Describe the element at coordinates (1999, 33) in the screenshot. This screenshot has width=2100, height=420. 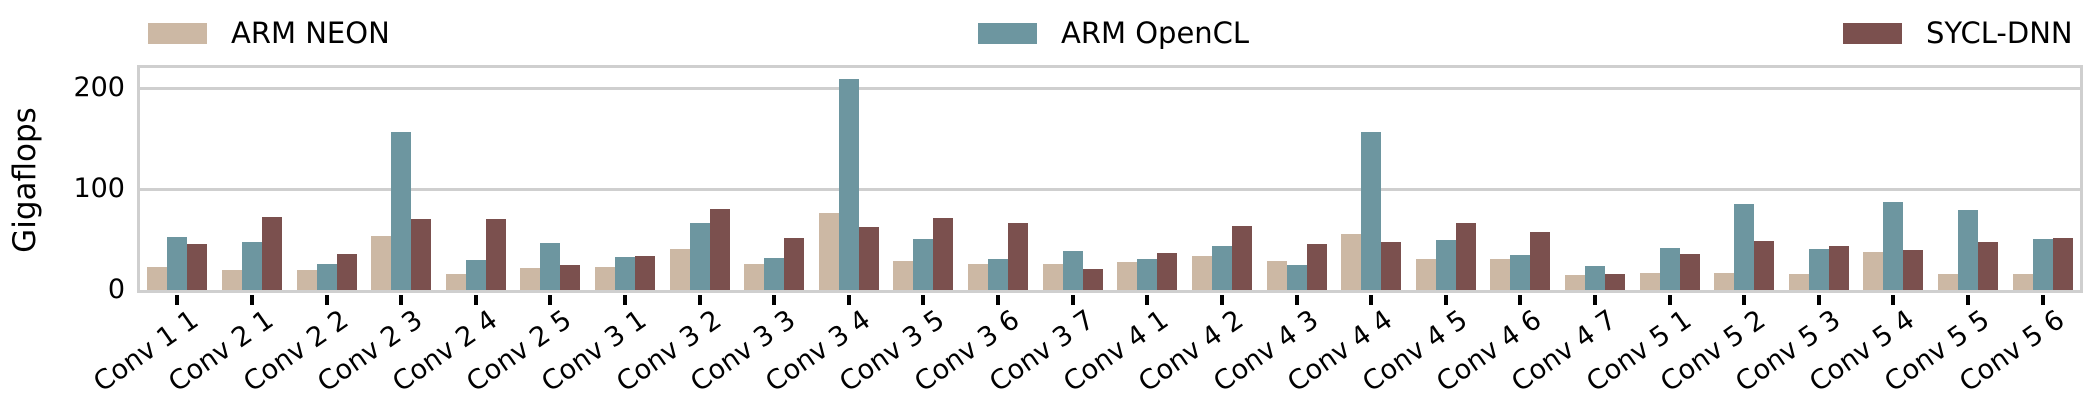
I see `legend-label-sycl-dnn: SYCL-DNN` at that location.